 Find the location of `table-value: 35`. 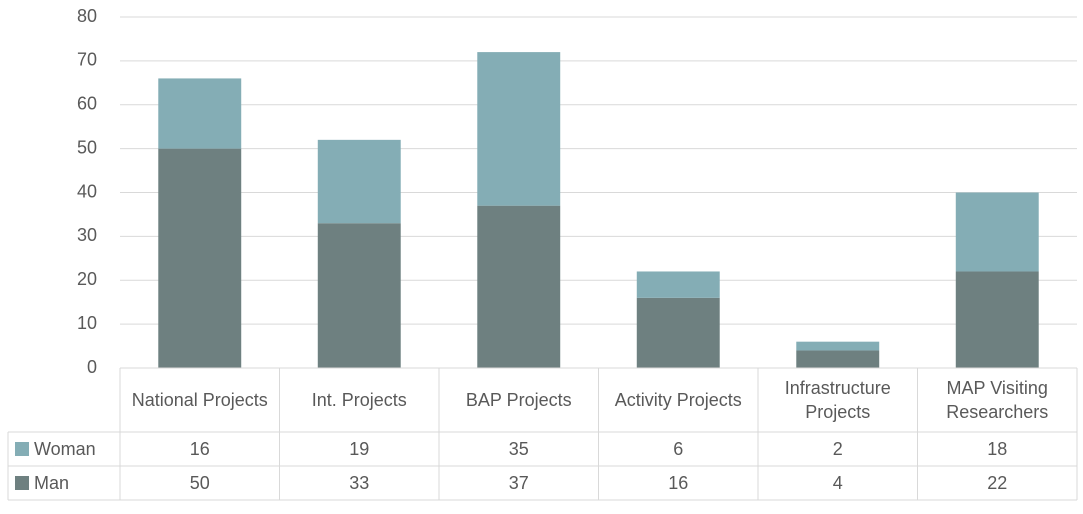

table-value: 35 is located at coordinates (519, 449).